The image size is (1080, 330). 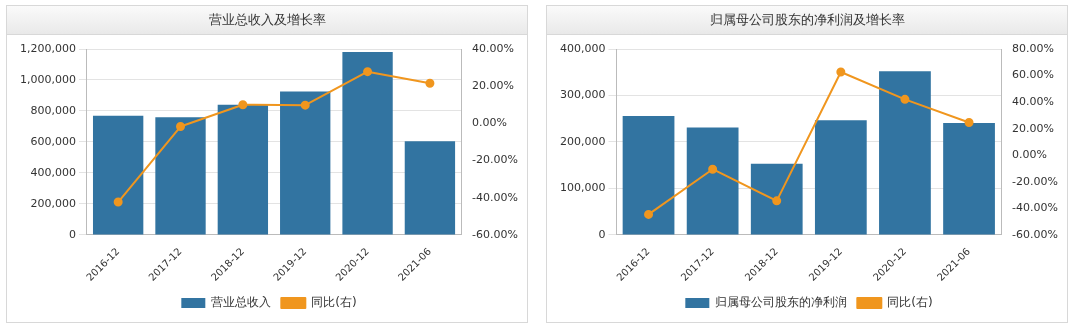 I want to click on y-tick-label: 1,200,000, so click(x=48, y=48).